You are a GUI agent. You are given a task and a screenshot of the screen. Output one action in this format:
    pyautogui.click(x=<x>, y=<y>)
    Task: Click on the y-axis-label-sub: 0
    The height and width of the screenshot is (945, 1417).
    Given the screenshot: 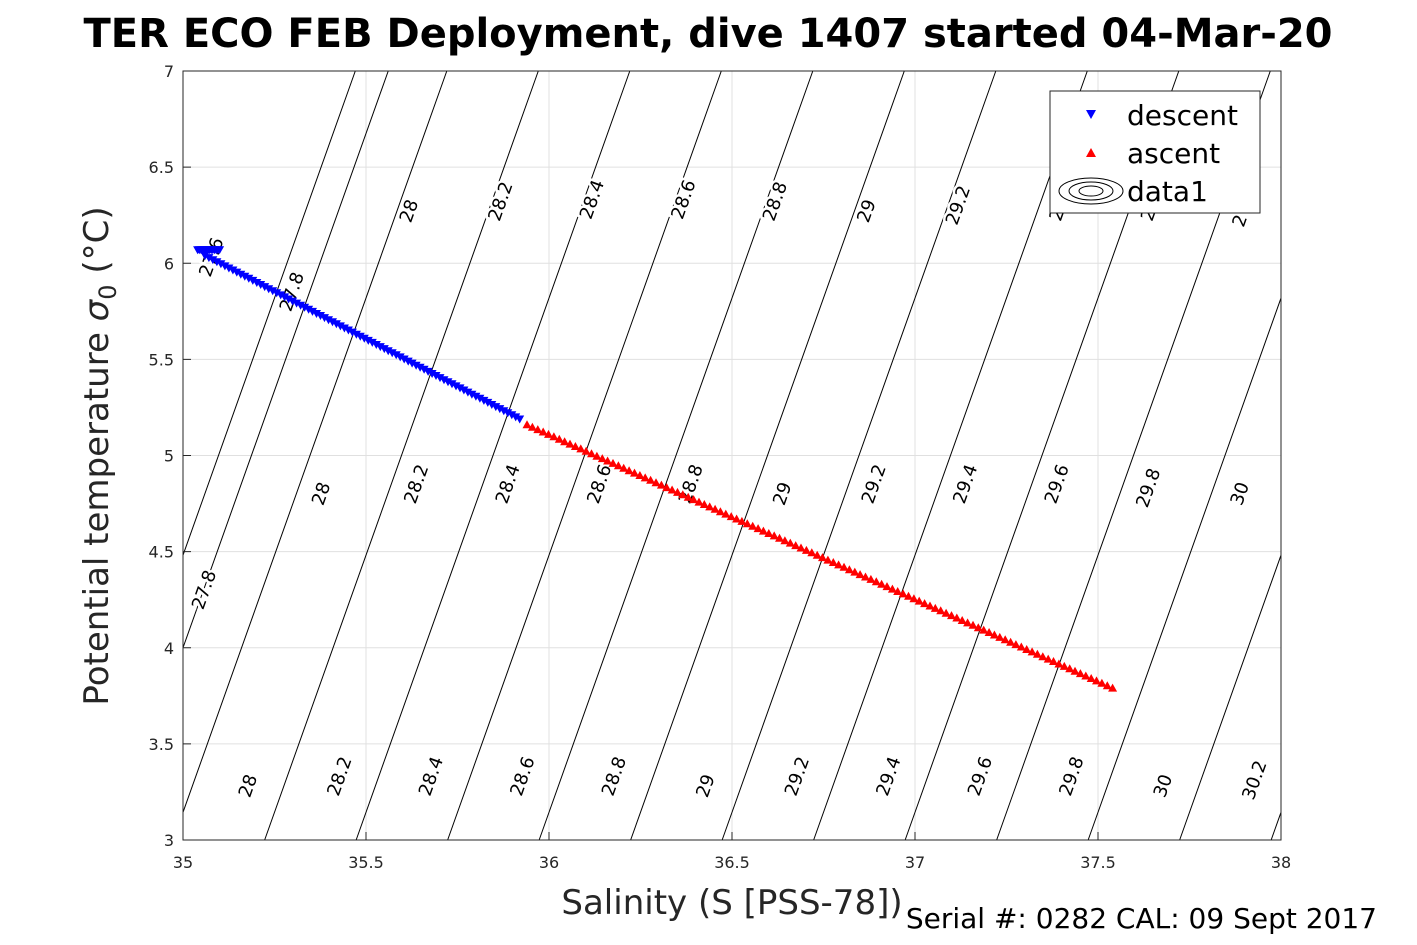 What is the action you would take?
    pyautogui.click(x=108, y=291)
    